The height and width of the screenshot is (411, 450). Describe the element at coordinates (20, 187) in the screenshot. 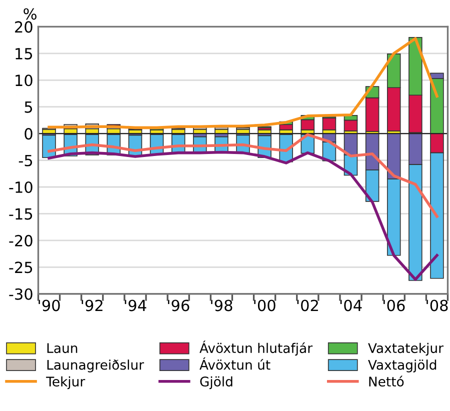

I see `y-tick-label: -10` at that location.